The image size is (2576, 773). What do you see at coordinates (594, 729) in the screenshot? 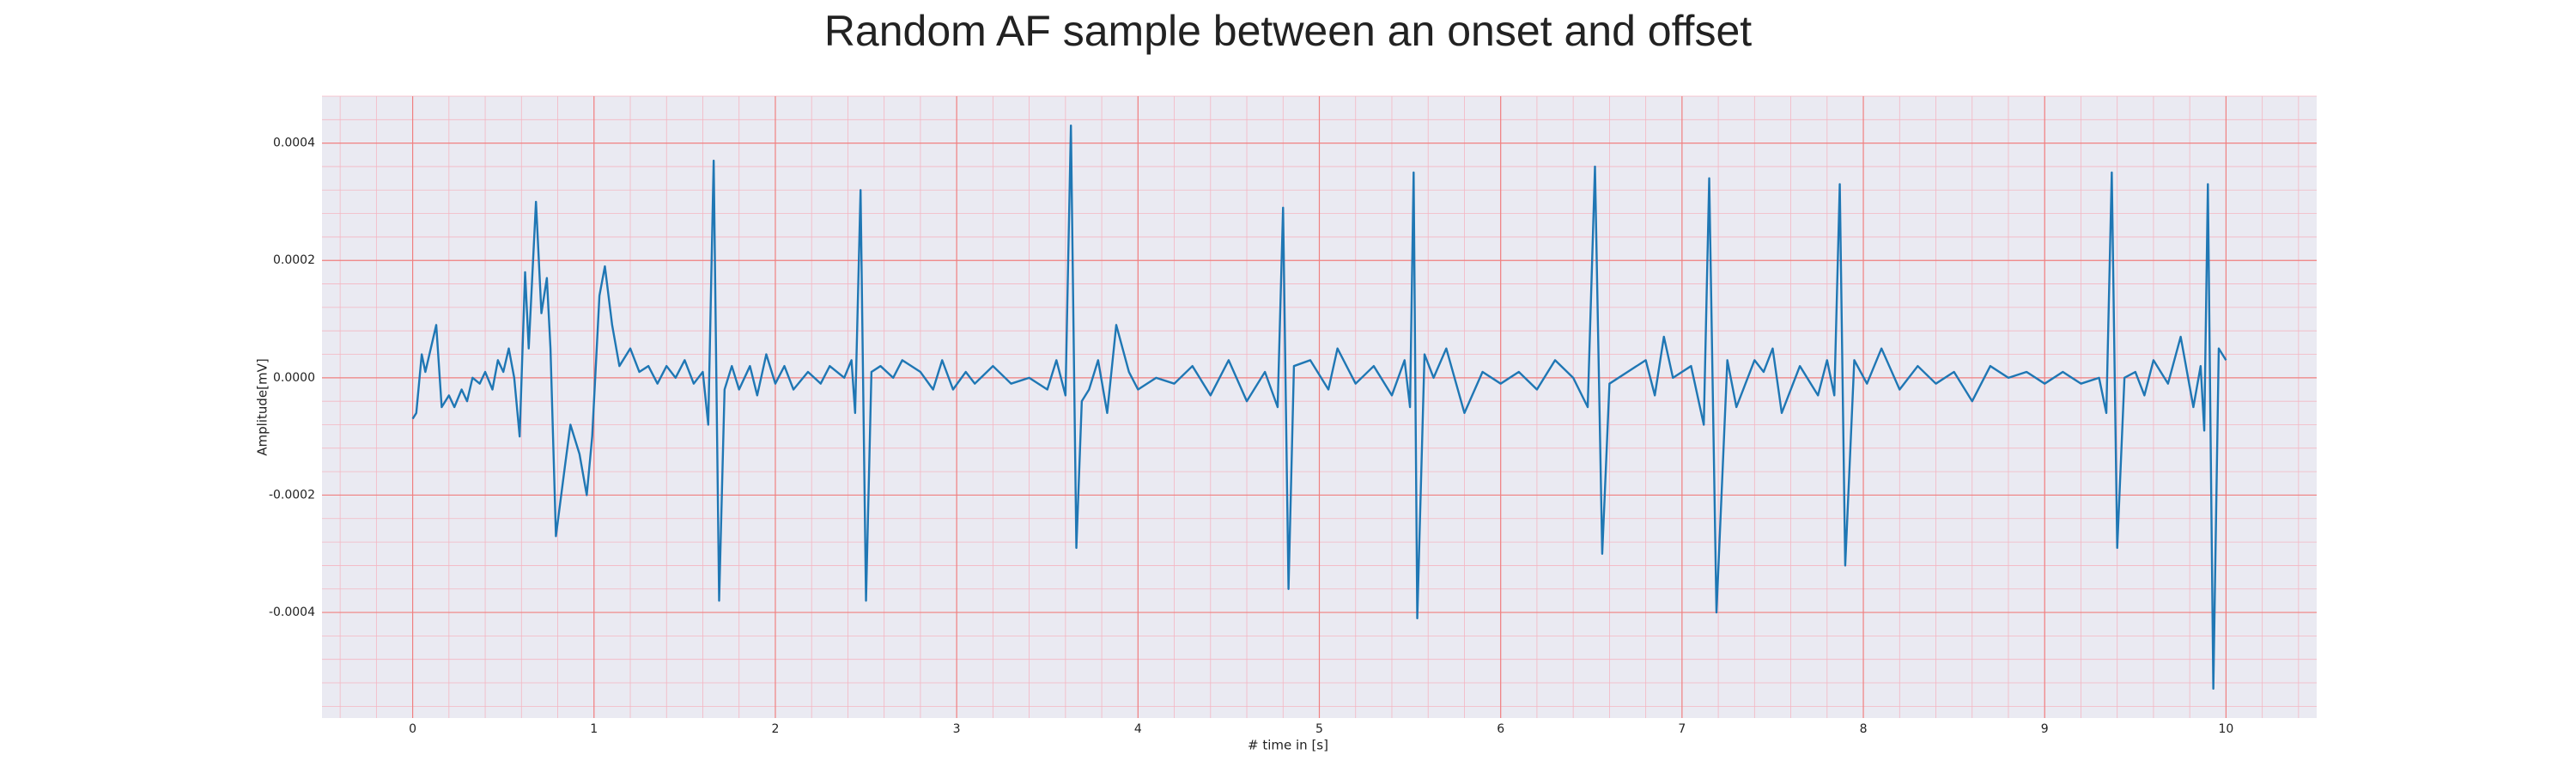
I see `x-tick-label: 1` at bounding box center [594, 729].